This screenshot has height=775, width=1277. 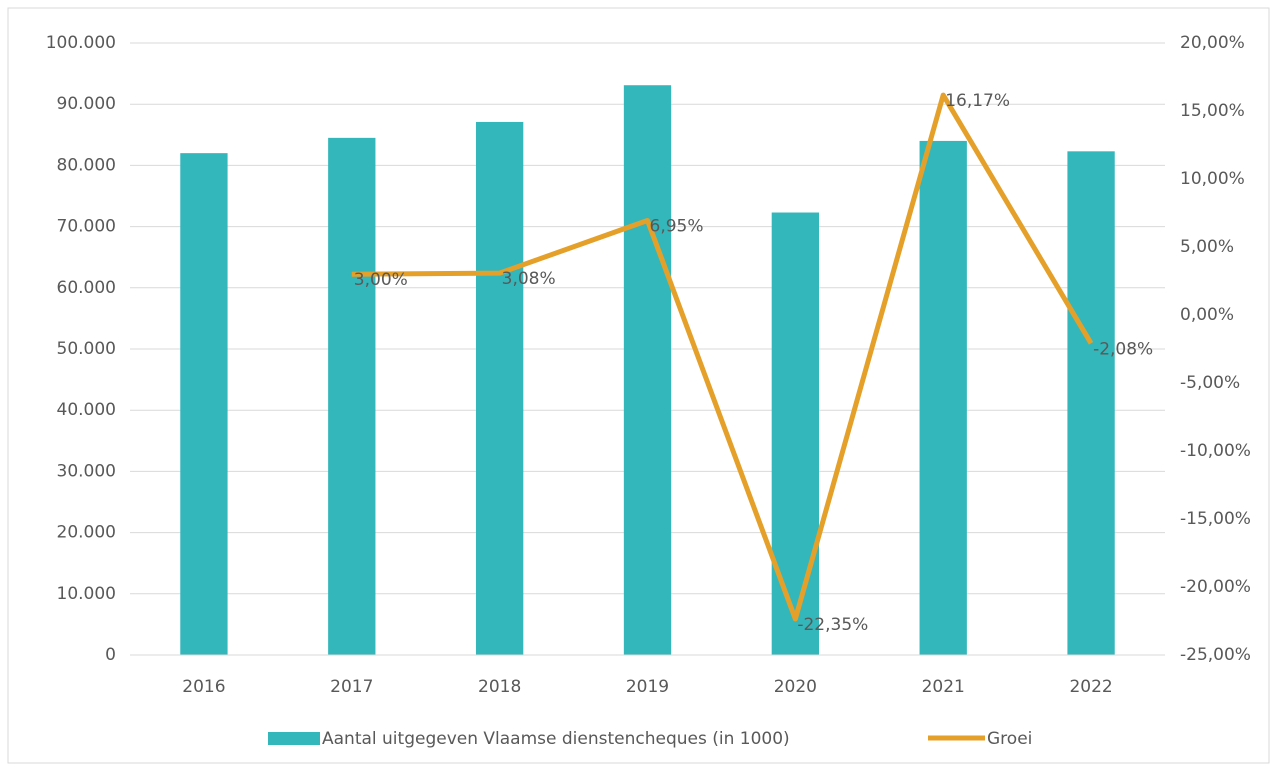 I want to click on y2-tick-label: -15,00%, so click(x=1215, y=519).